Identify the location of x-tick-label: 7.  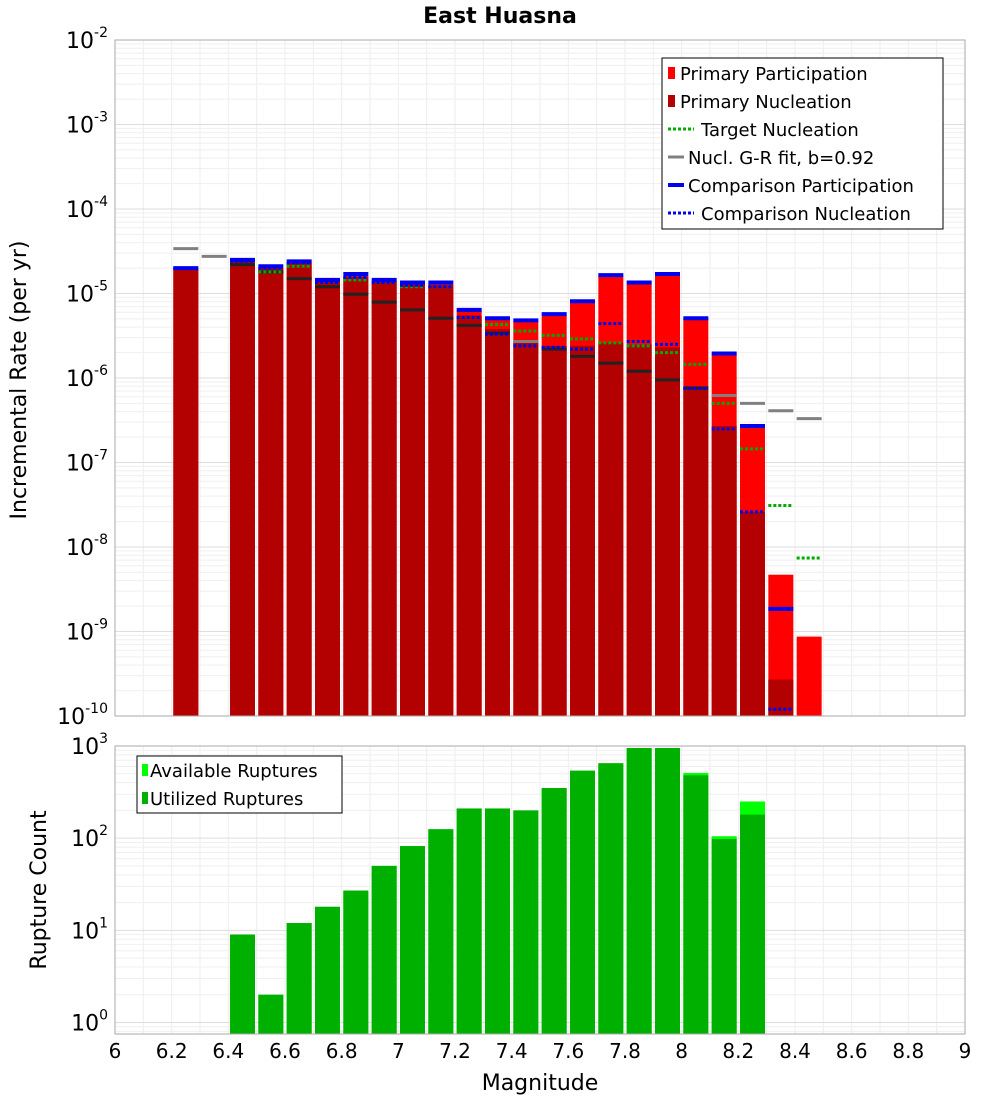
(398, 1051).